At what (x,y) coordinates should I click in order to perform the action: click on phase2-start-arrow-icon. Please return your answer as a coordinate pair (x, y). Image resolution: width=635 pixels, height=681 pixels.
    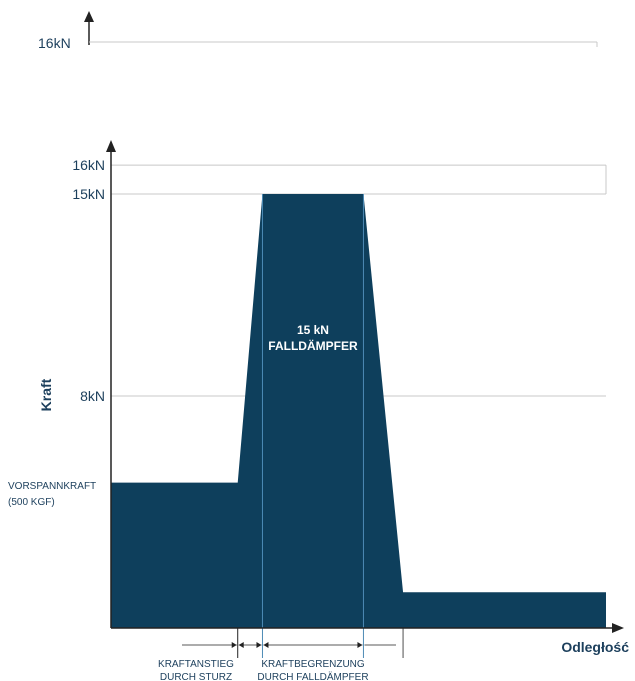
    Looking at the image, I should click on (259, 645).